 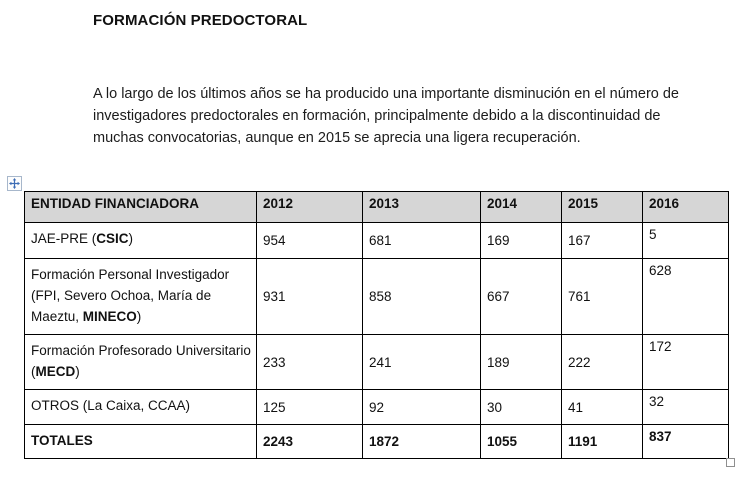 I want to click on table-move-handle, so click(x=14, y=183).